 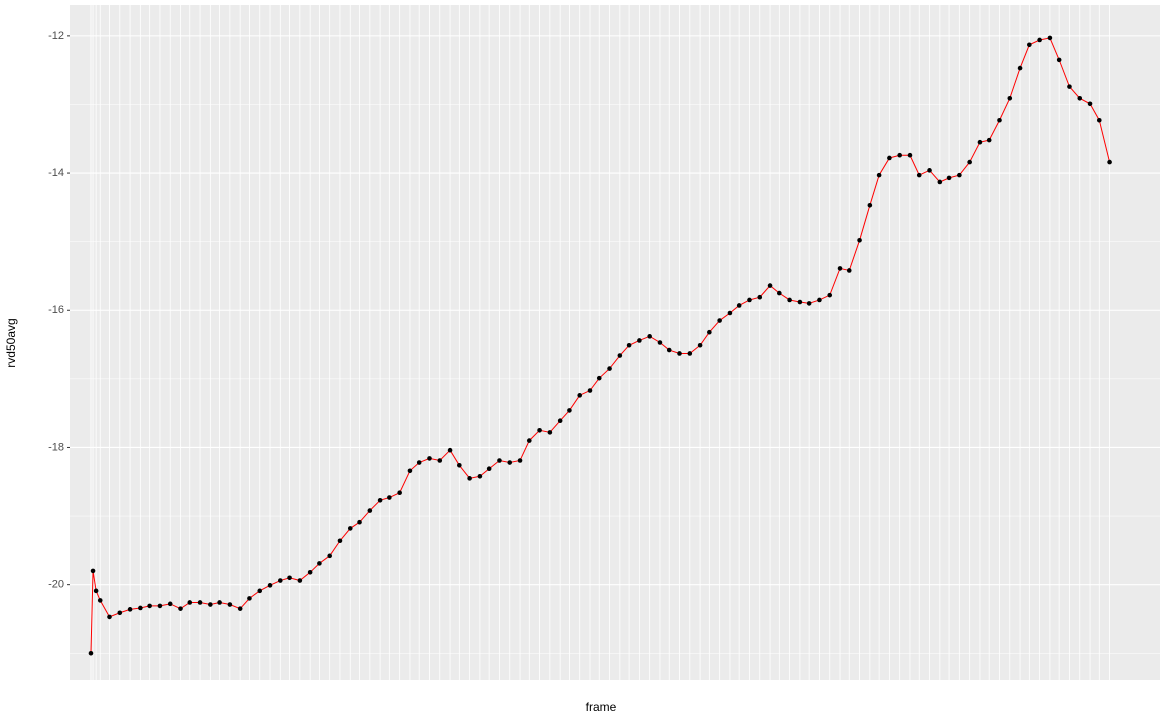 What do you see at coordinates (56, 310) in the screenshot?
I see `y-tick-label: -16` at bounding box center [56, 310].